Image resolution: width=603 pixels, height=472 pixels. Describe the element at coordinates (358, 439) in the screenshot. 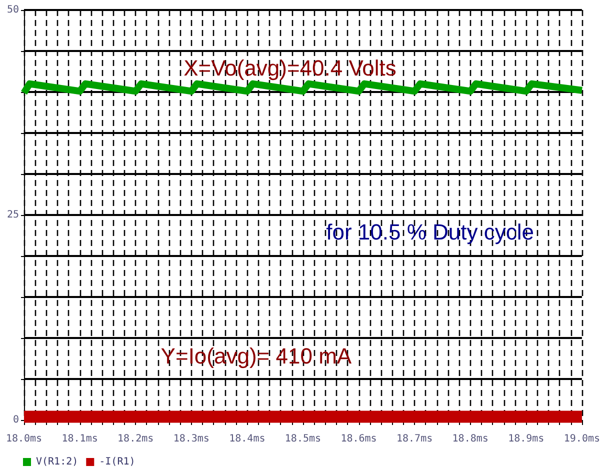

I see `x-tick-label: 18.6ms` at that location.